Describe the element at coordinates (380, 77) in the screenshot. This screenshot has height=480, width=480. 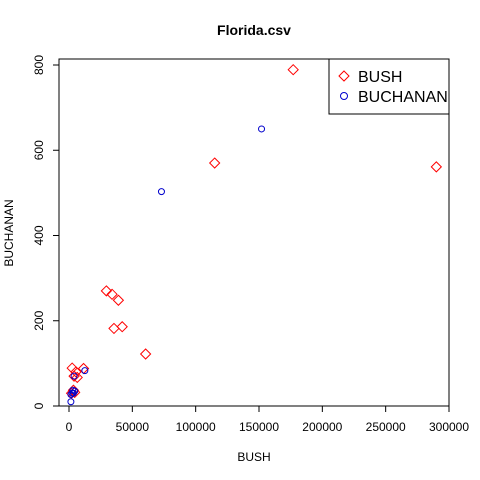
I see `legend-label-bush: BUSH` at that location.